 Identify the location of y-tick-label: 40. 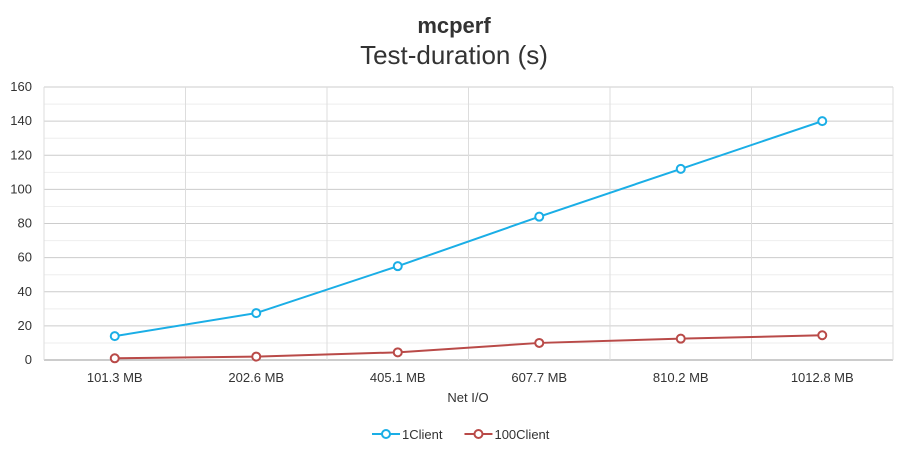
(25, 291).